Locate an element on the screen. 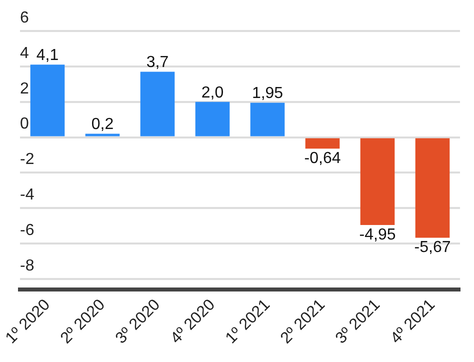 The image size is (474, 362). data-label: 0,2 is located at coordinates (102, 125).